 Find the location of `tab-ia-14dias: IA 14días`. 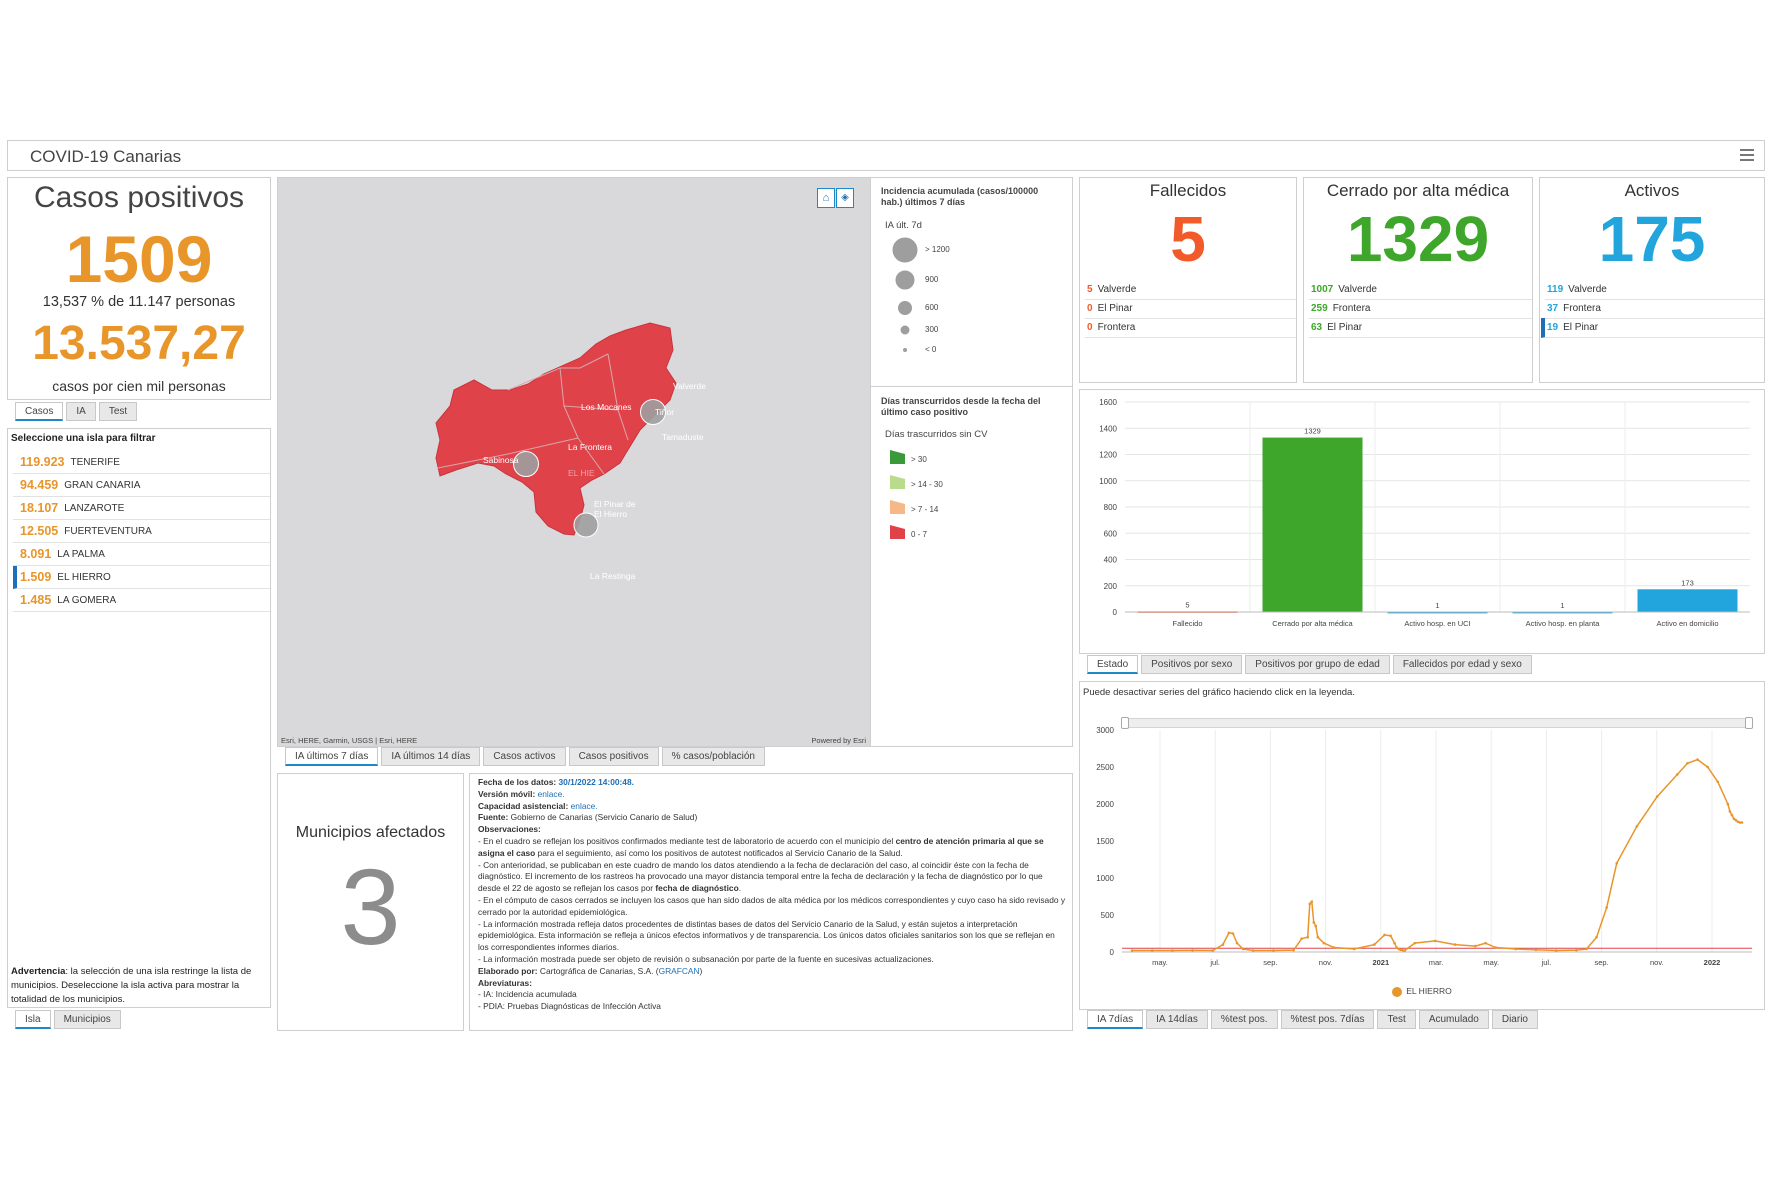

tab-ia-14dias: IA 14días is located at coordinates (1177, 1019).